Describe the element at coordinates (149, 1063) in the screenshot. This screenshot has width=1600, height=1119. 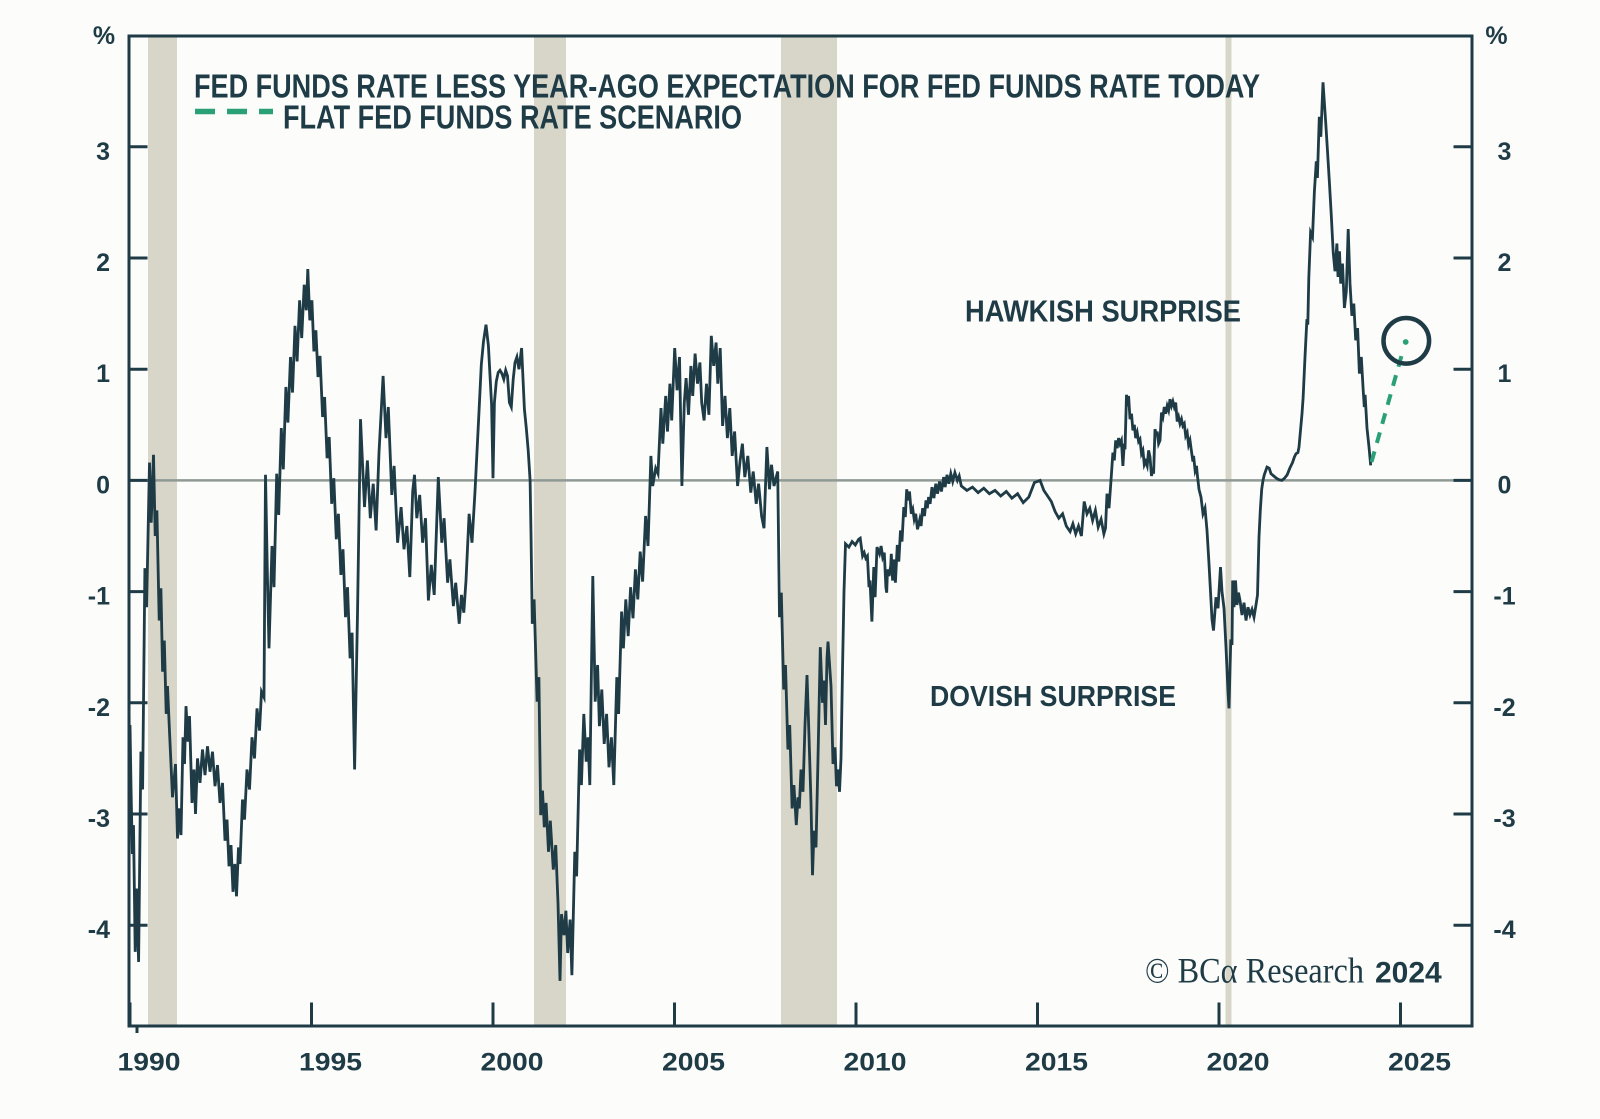
I see `svg-text: 1990` at that location.